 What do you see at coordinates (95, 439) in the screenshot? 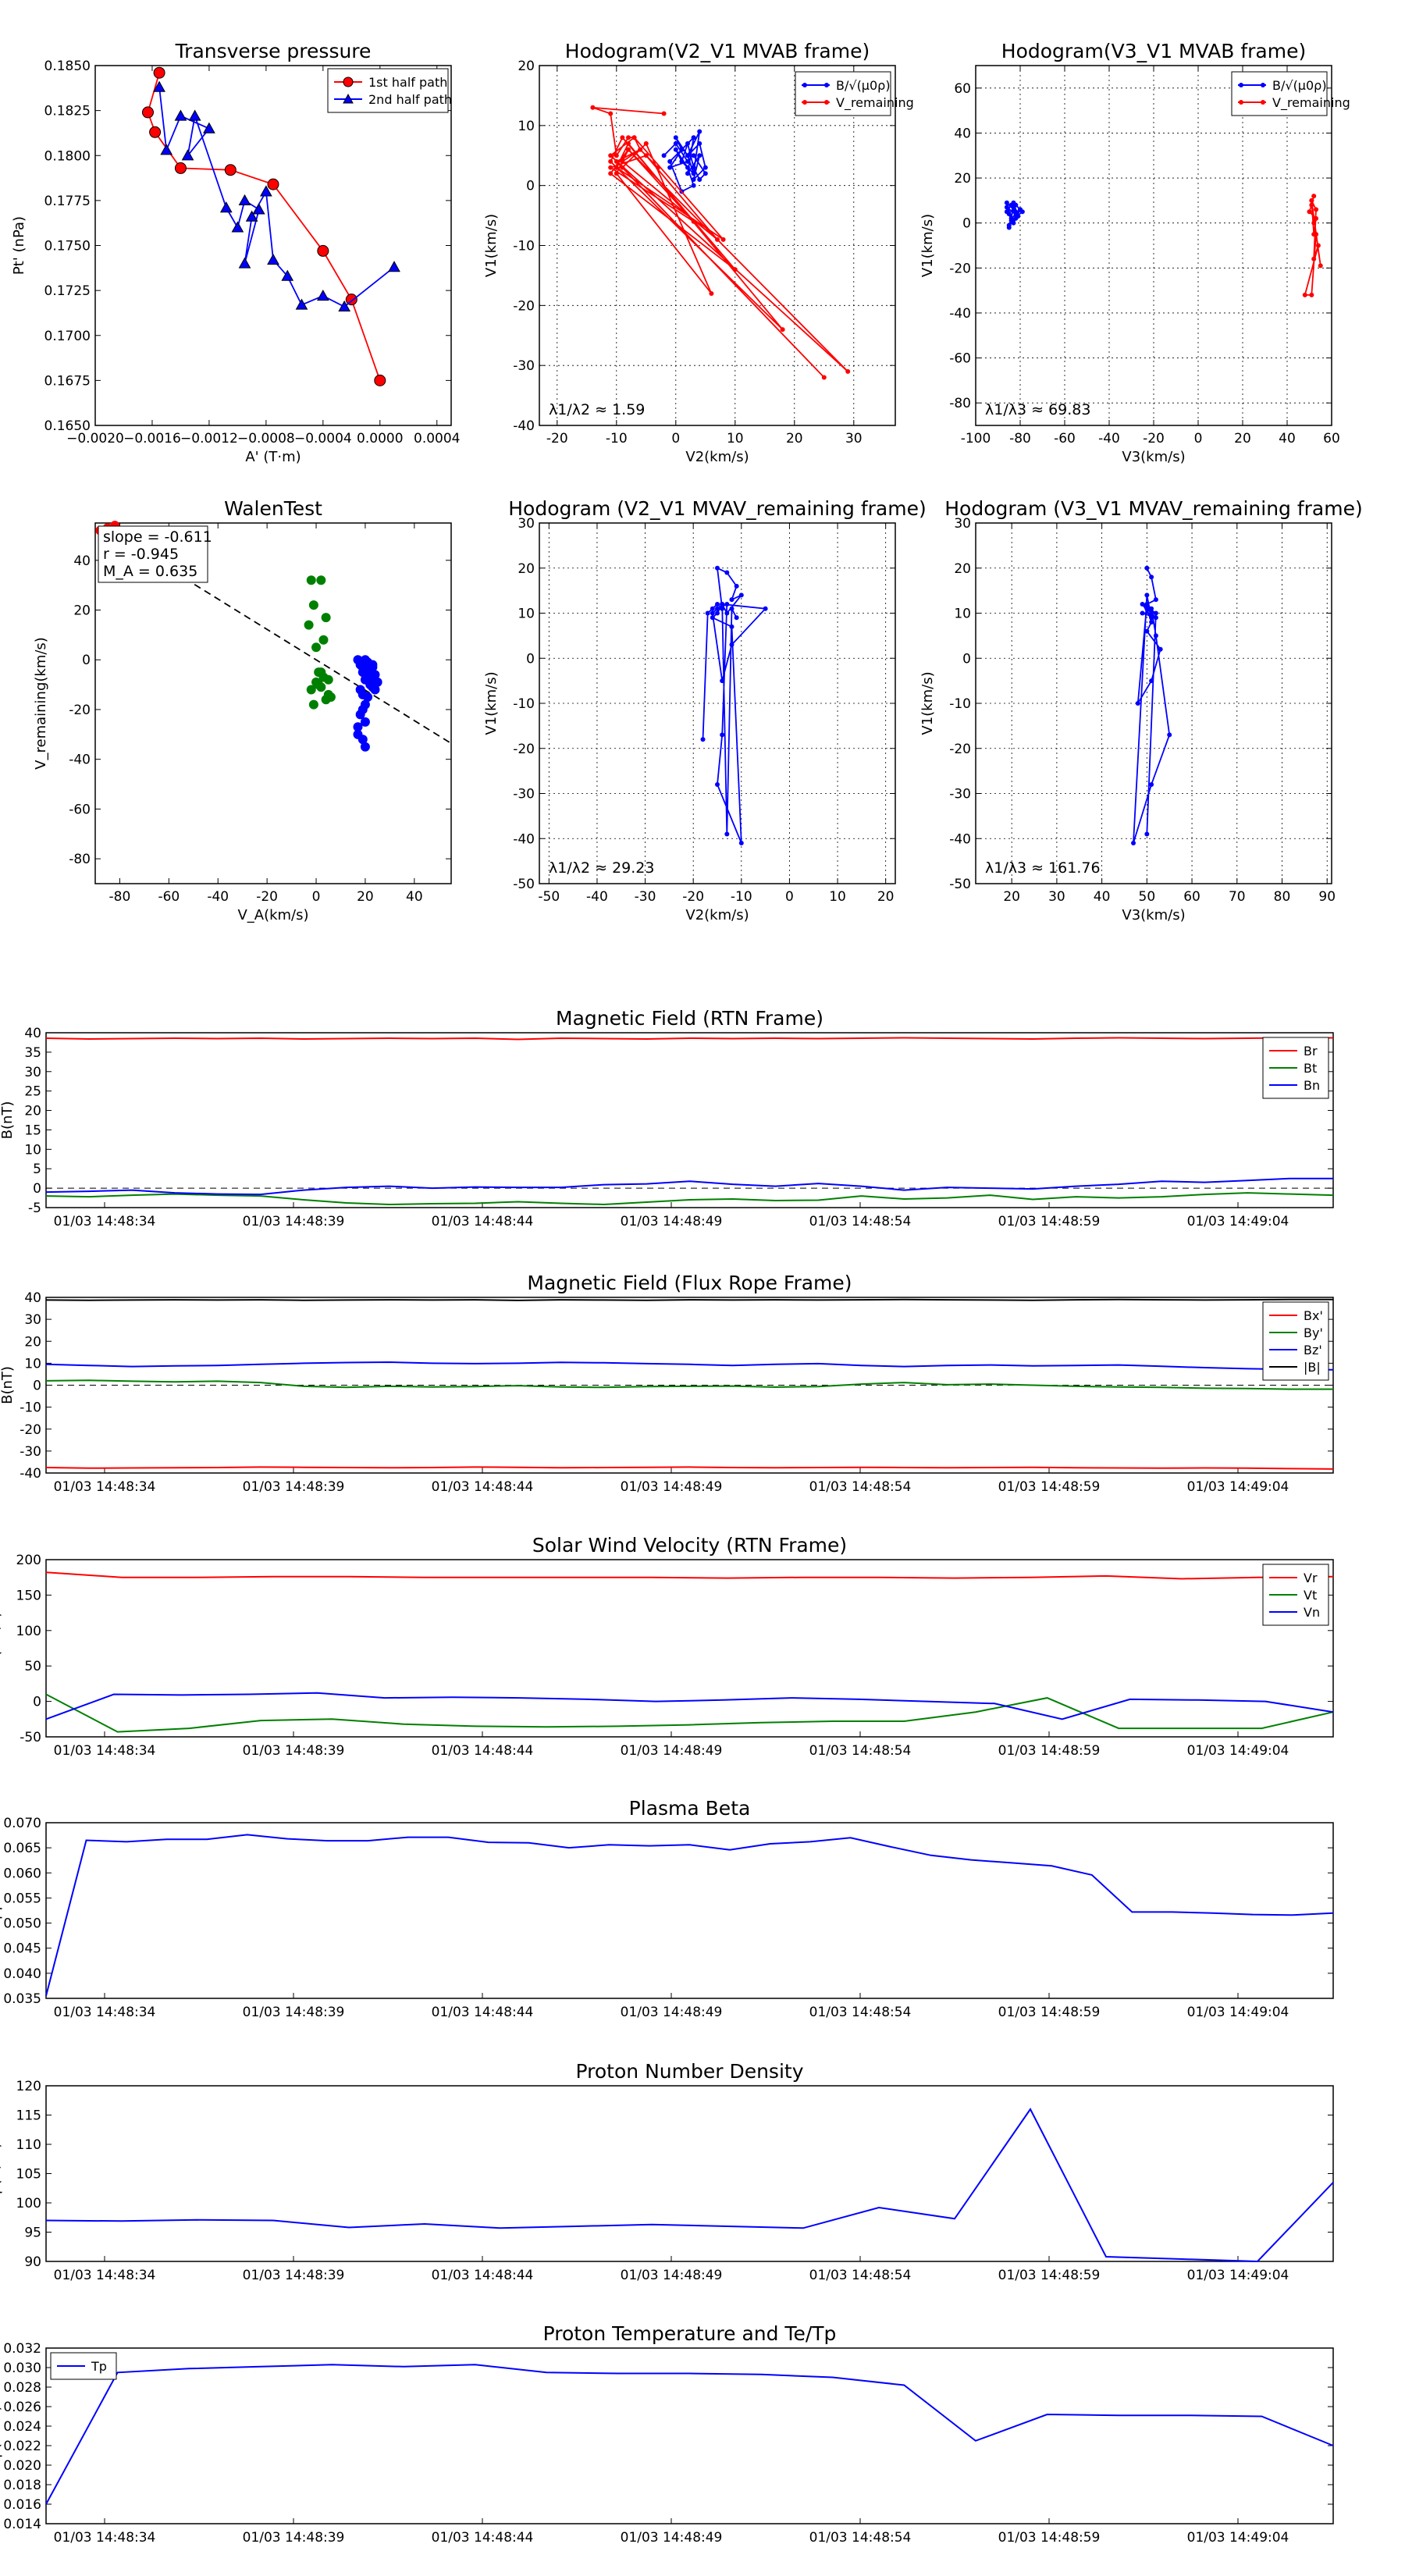
I see `x-tick-label: −0.0020` at bounding box center [95, 439].